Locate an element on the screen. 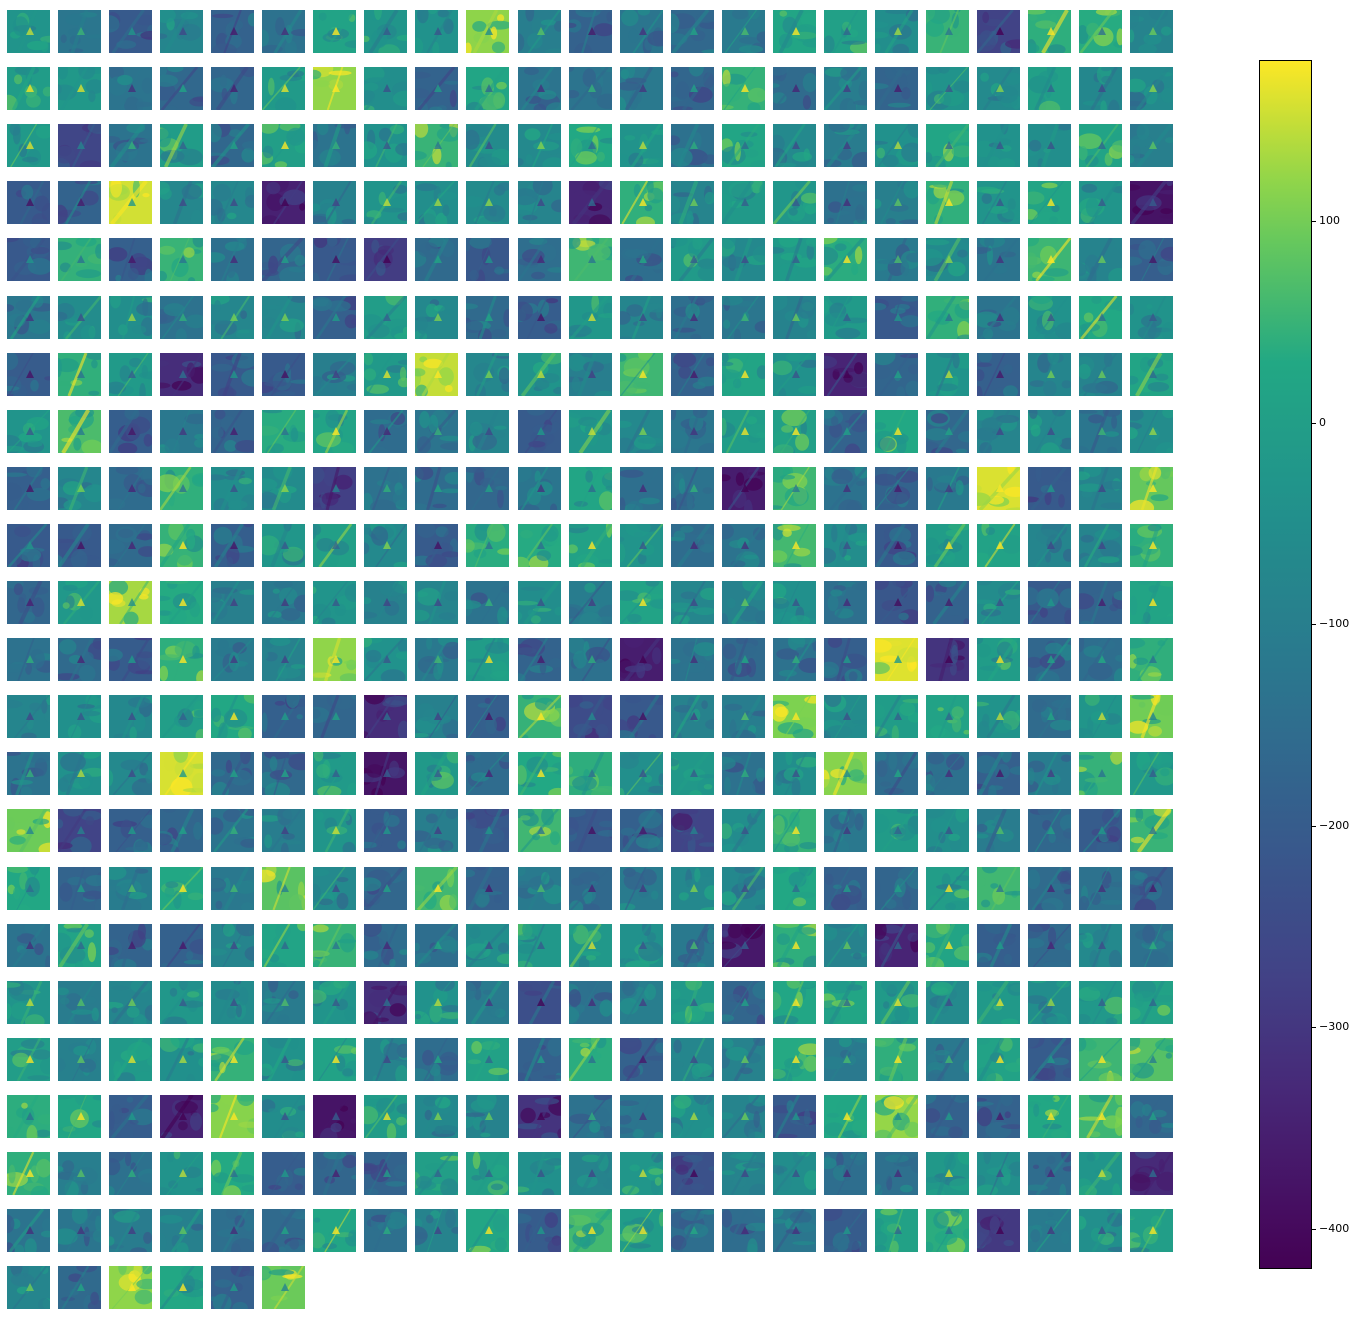 The image size is (1353, 1320). colorbar-gradient is located at coordinates (1285, 664).